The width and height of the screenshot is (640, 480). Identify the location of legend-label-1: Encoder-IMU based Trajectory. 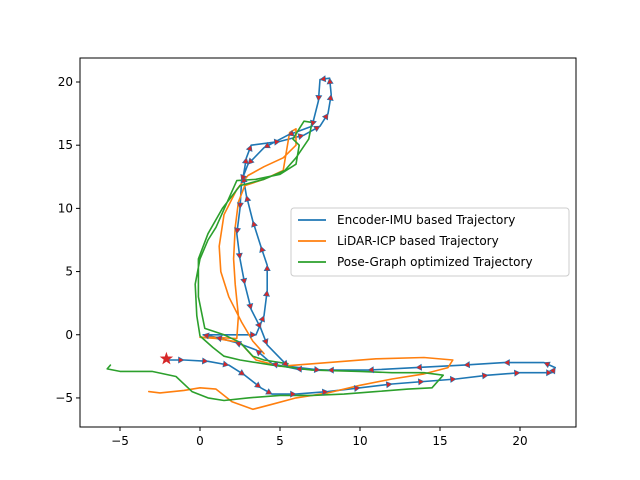
(426, 220).